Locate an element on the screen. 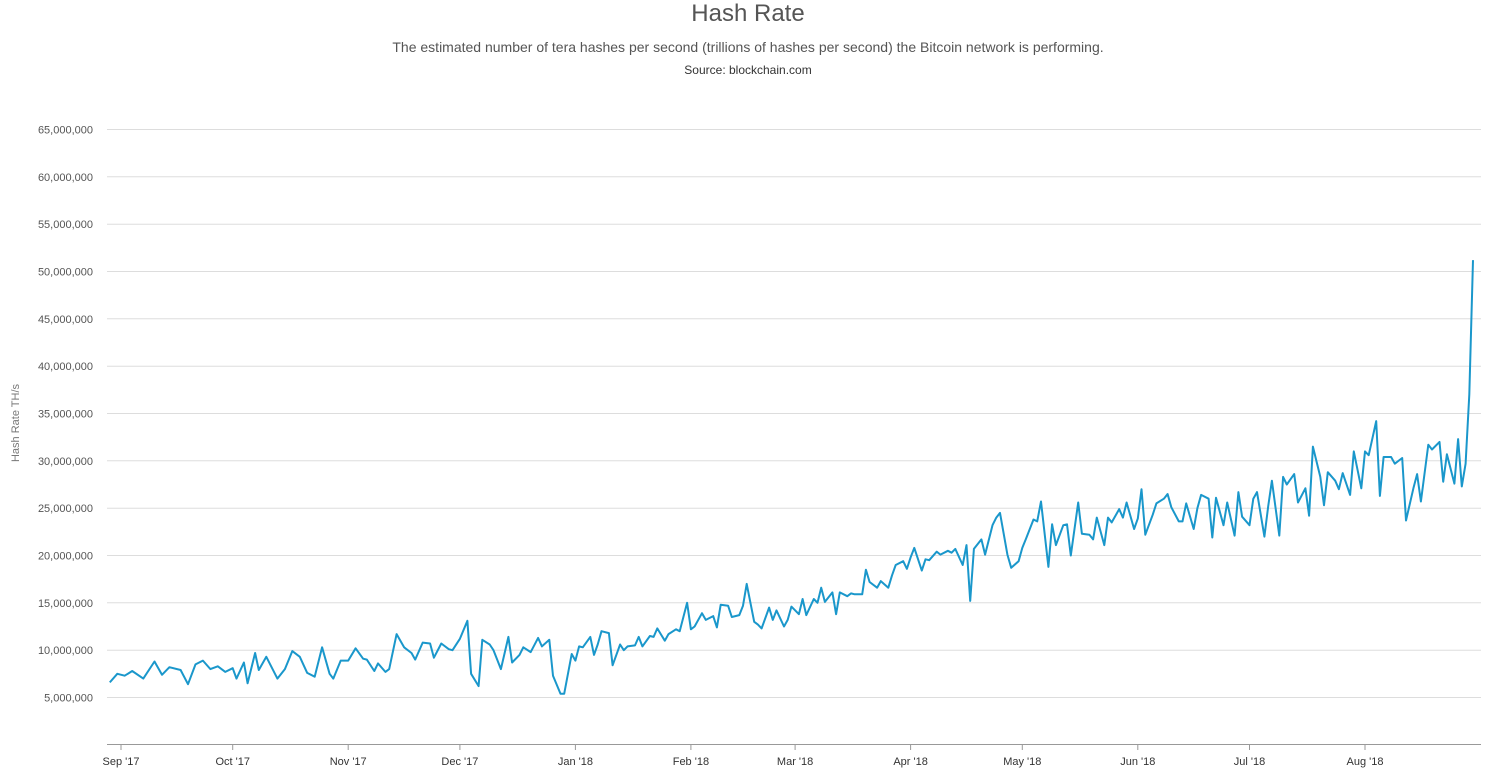 This screenshot has height=772, width=1490. chart-title: Hash Rate is located at coordinates (748, 13).